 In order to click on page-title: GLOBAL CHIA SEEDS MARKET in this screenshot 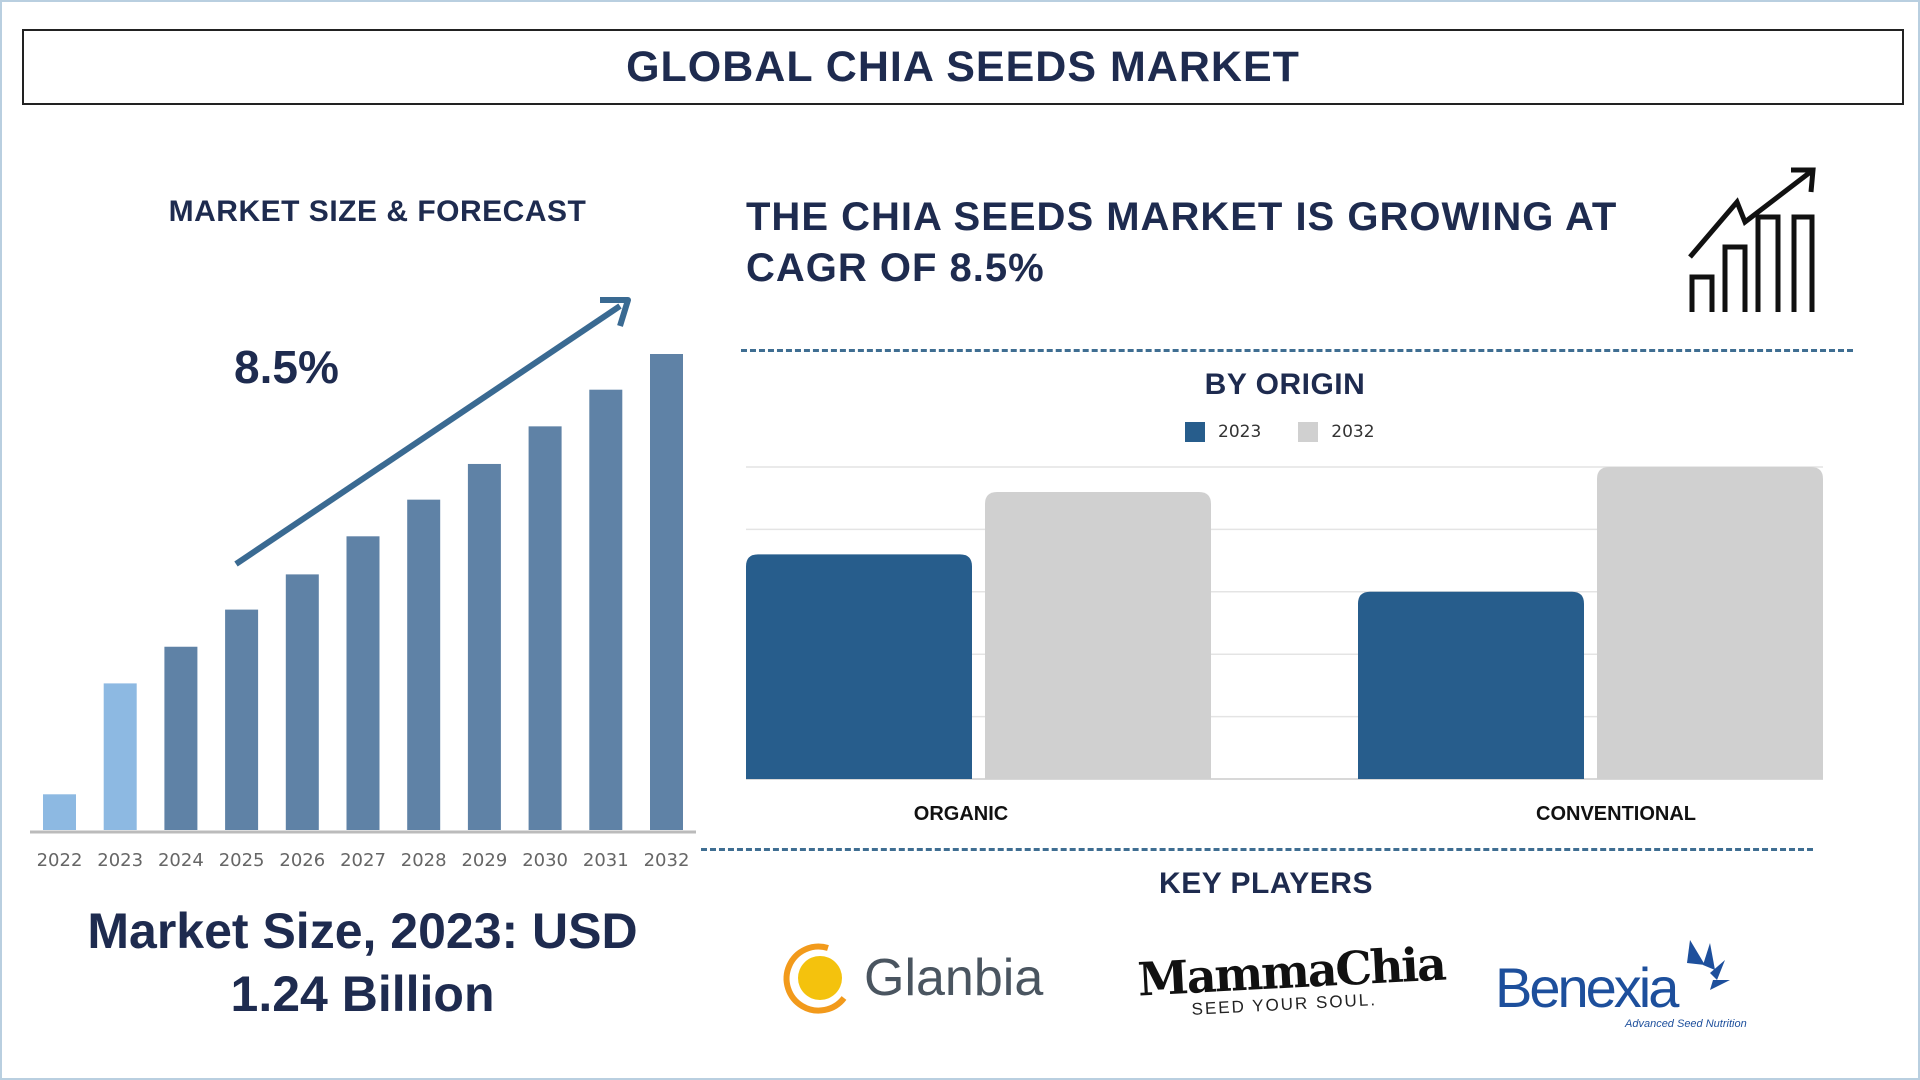, I will do `click(963, 66)`.